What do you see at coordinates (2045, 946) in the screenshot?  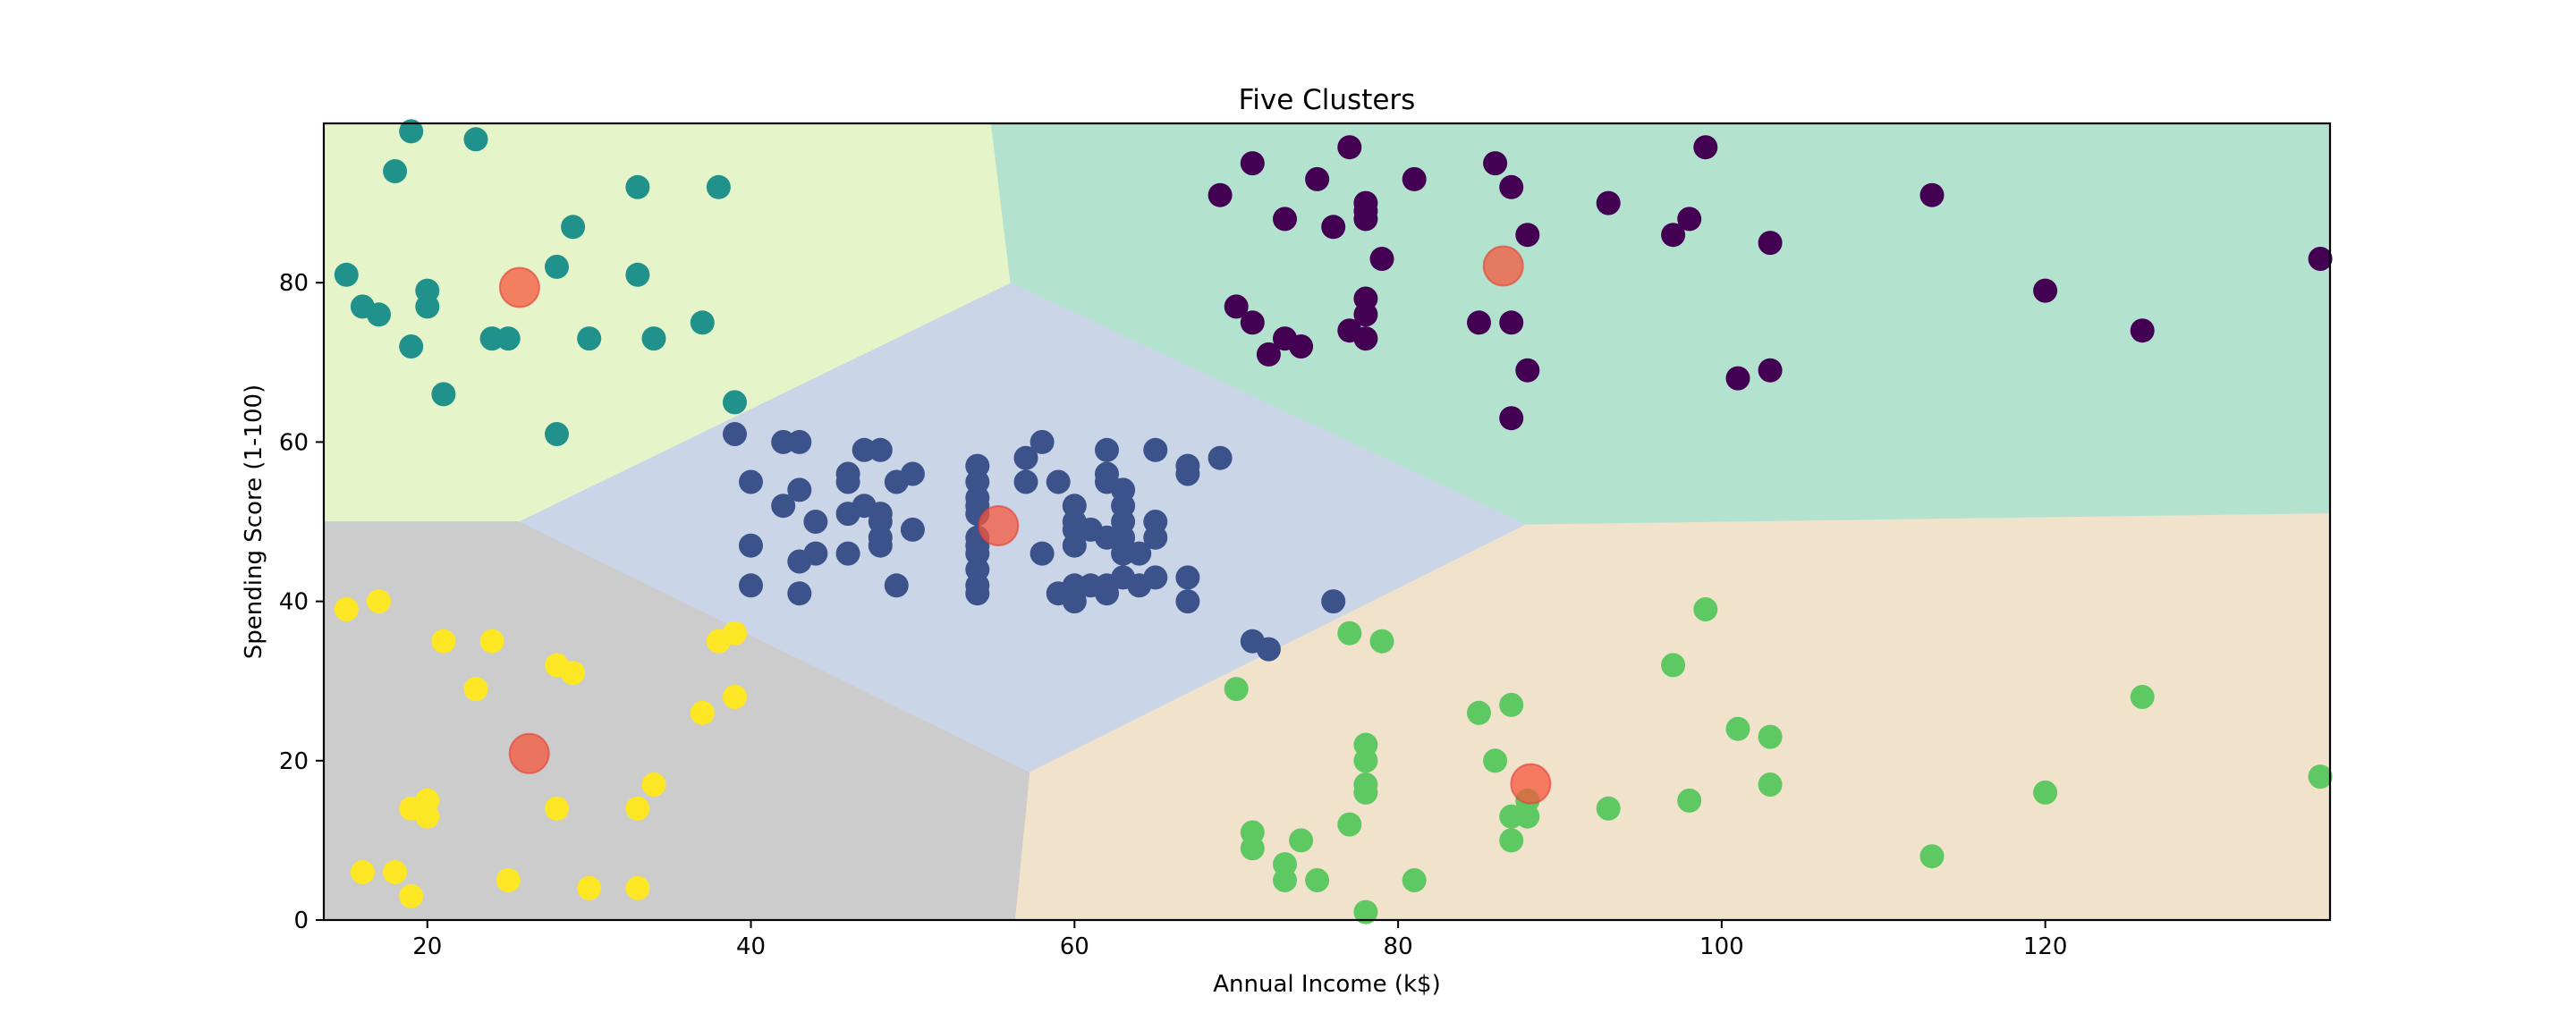 I see `x-tick-label: 120` at bounding box center [2045, 946].